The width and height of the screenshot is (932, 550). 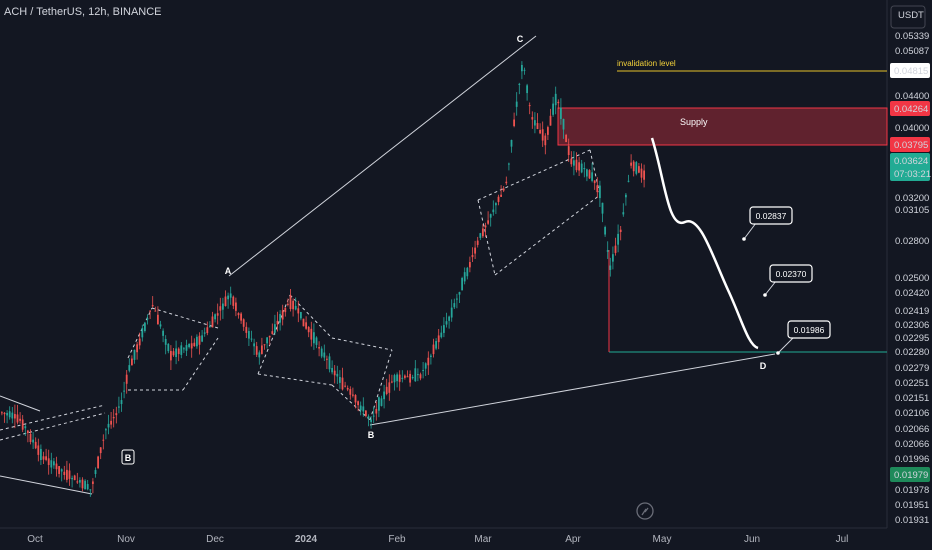 I want to click on price-tick-label: 0.01978, so click(x=912, y=490).